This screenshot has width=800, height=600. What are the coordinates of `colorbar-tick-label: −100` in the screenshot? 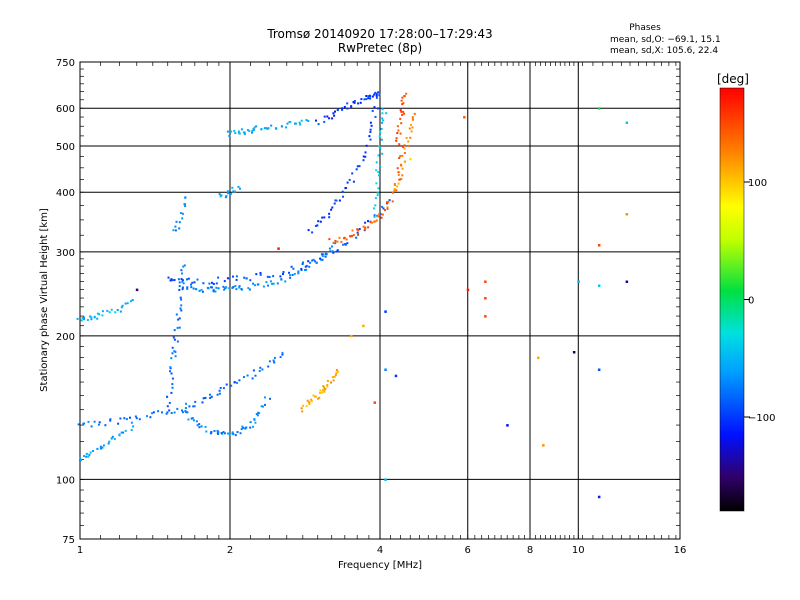 It's located at (761, 418).